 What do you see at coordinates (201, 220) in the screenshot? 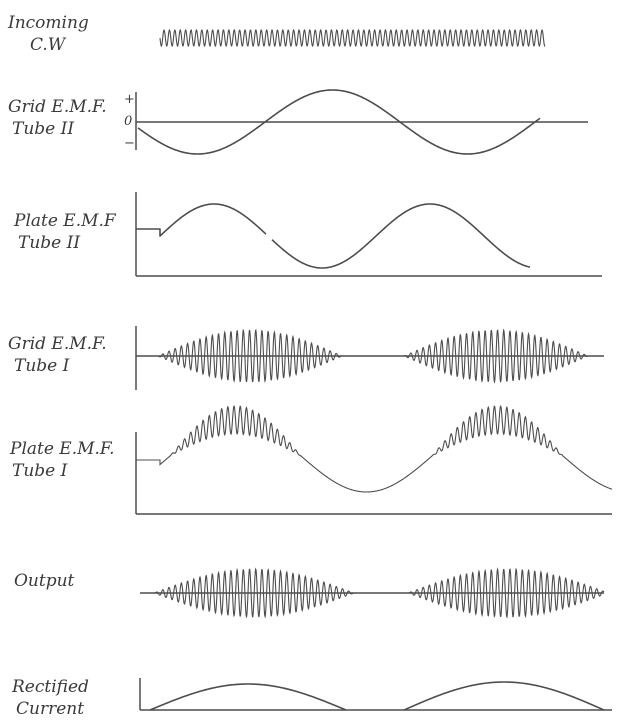
I see `plate2-wave-first` at bounding box center [201, 220].